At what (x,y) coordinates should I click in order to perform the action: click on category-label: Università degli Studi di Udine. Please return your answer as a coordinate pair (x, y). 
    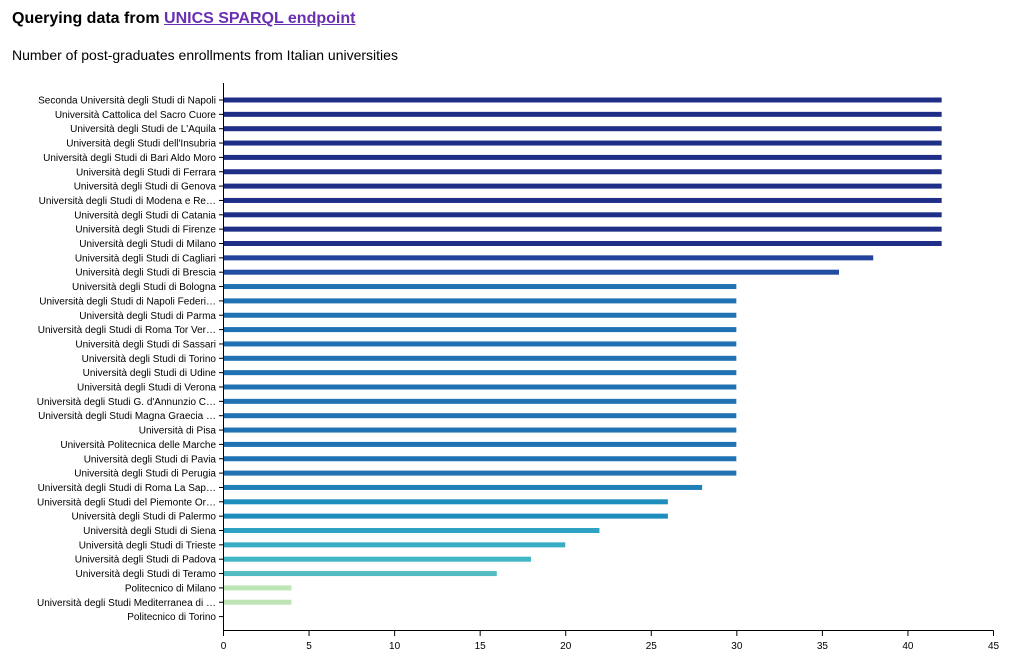
    Looking at the image, I should click on (150, 373).